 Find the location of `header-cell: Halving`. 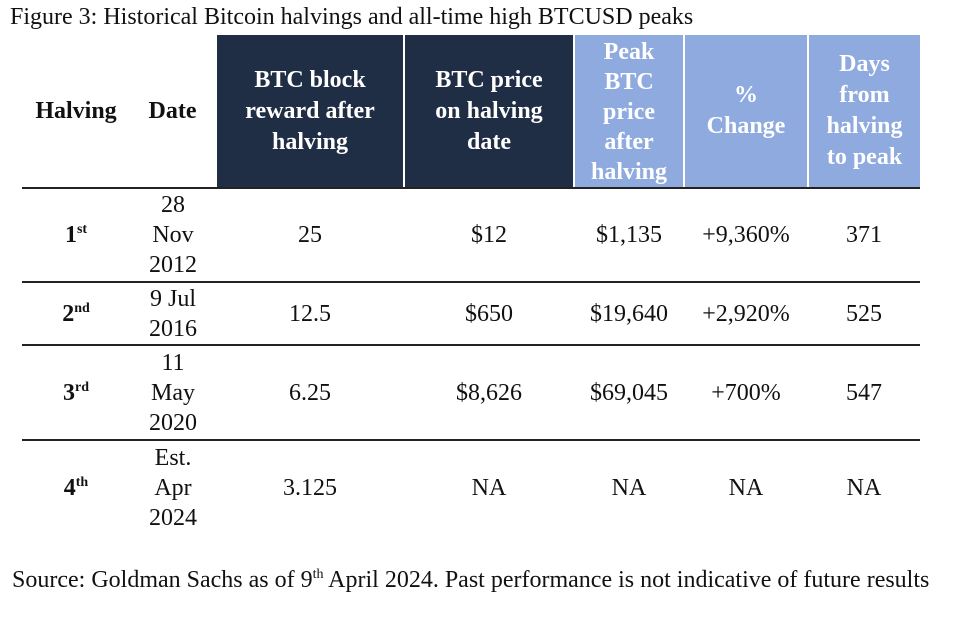

header-cell: Halving is located at coordinates (76, 112).